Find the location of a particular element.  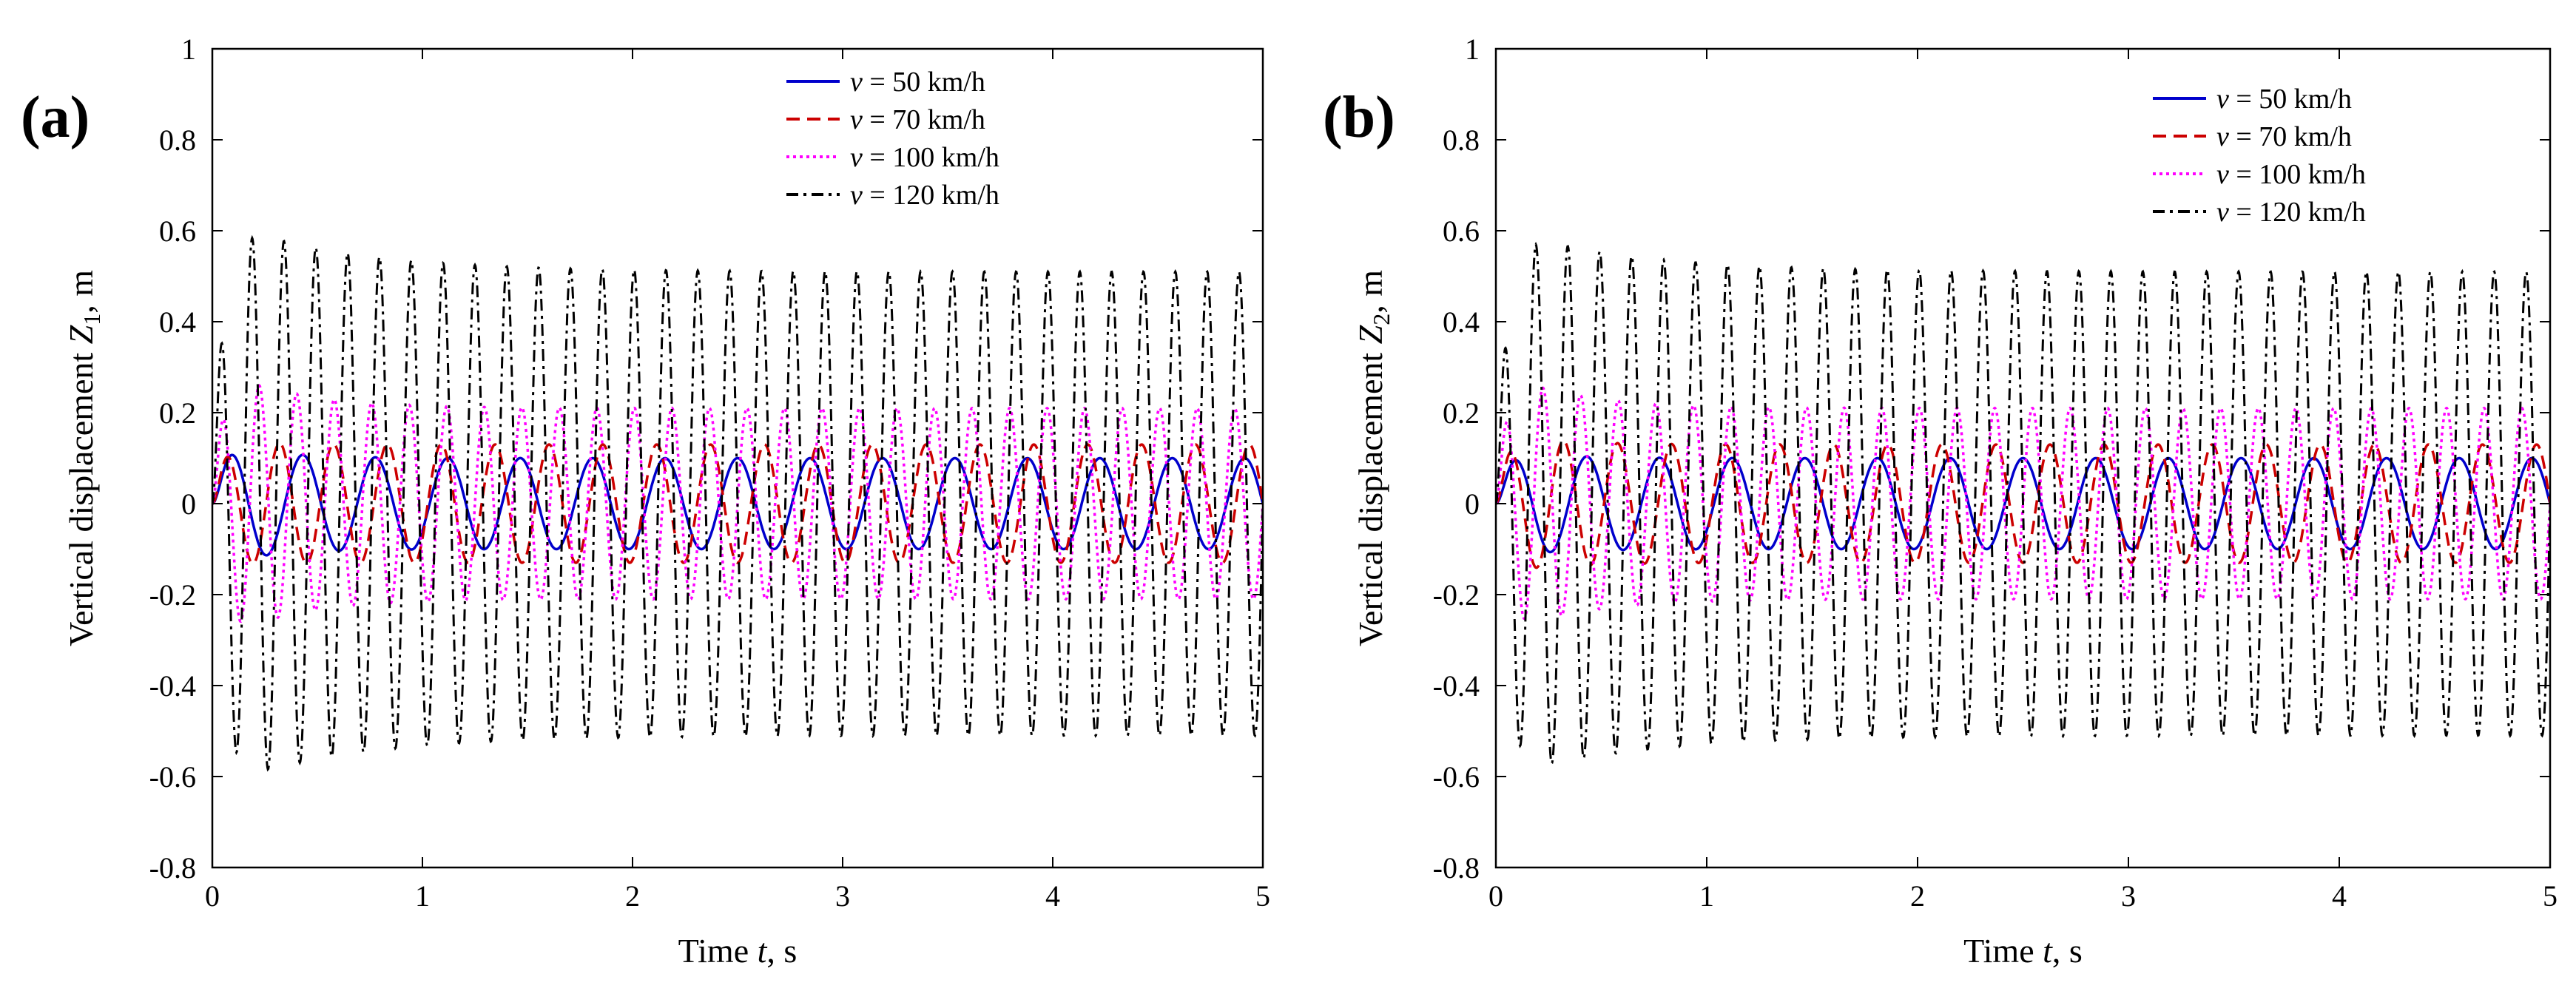

panel-label: (a) is located at coordinates (55, 117).